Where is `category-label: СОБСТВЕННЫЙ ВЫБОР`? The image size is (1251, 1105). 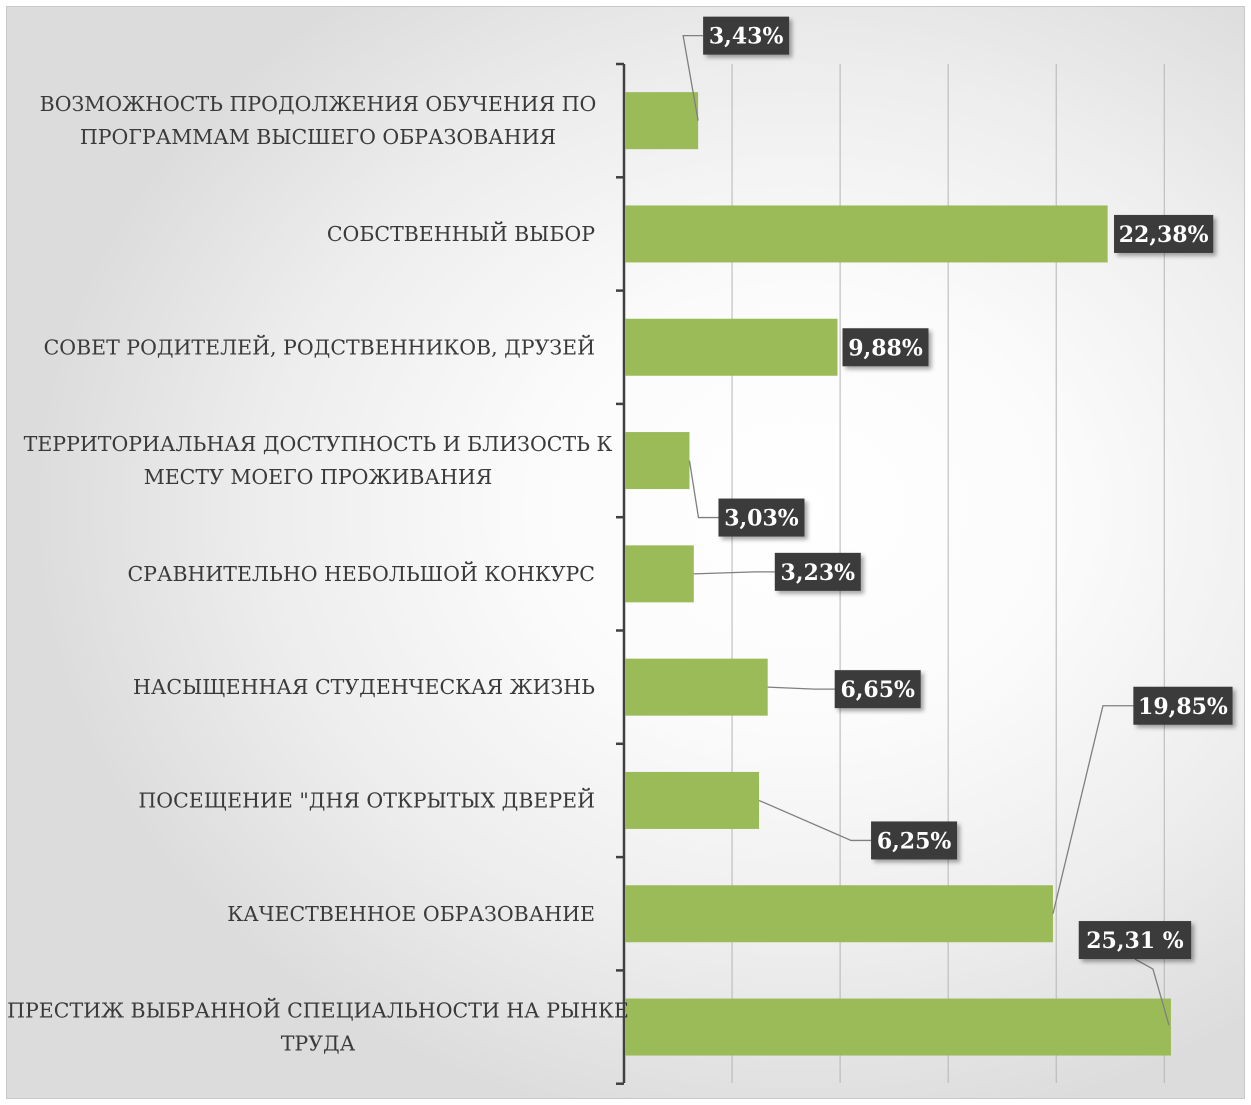 category-label: СОБСТВЕННЫЙ ВЫБОР is located at coordinates (461, 233).